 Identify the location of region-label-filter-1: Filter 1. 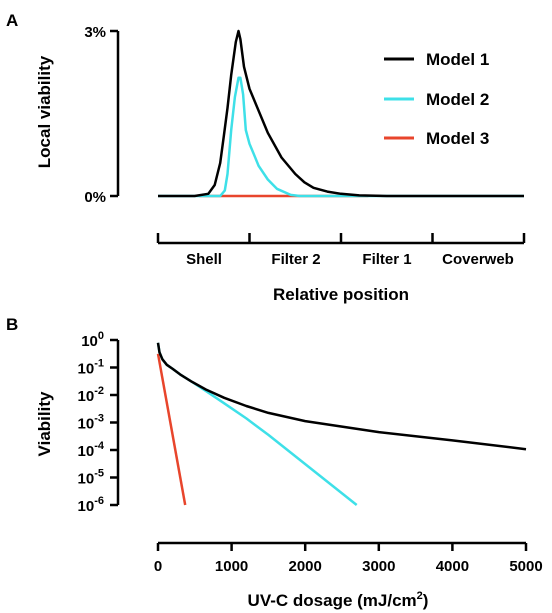
(386, 259).